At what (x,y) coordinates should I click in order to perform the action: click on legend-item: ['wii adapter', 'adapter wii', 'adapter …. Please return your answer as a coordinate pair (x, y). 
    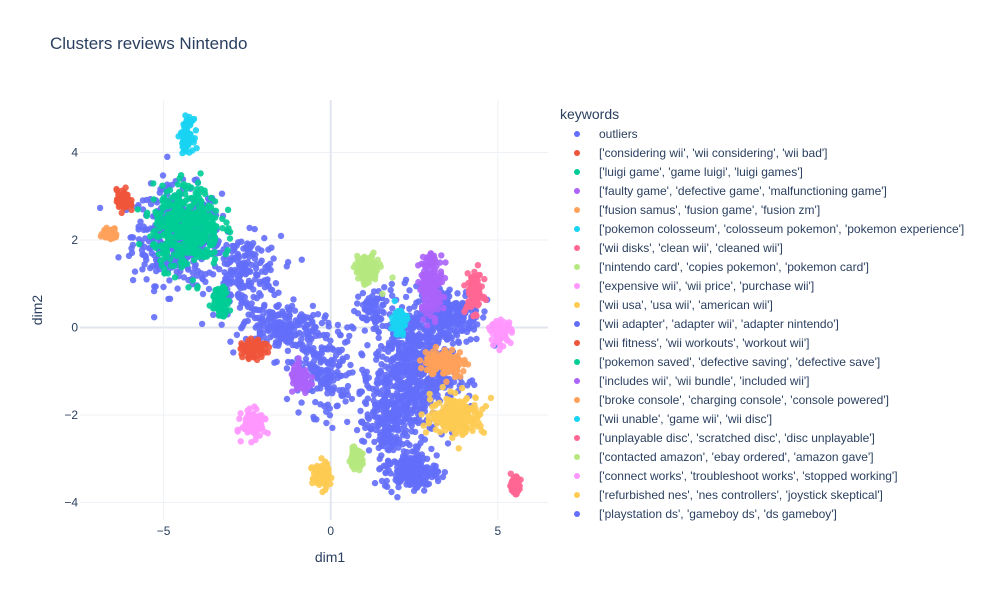
    Looking at the image, I should click on (780, 323).